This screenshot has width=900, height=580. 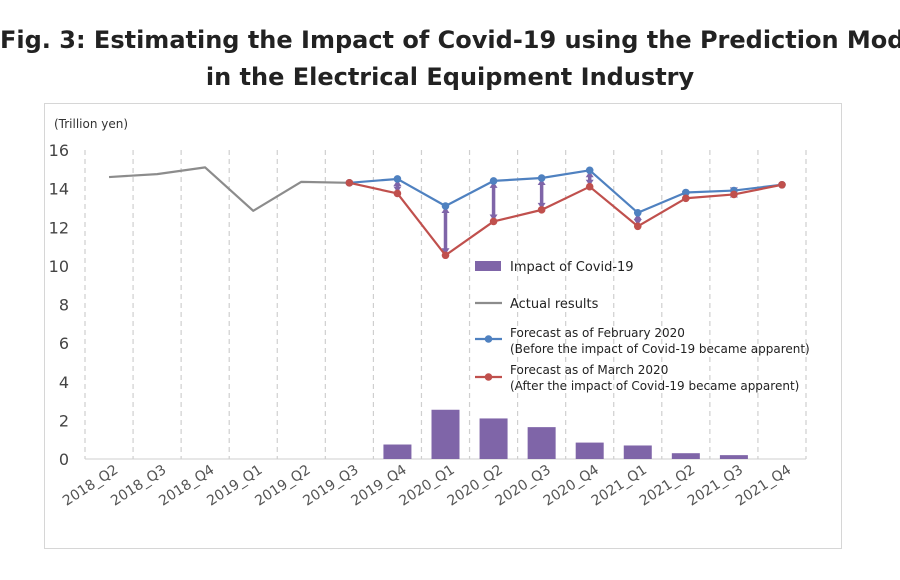 I want to click on legend-label-mar: Forecast as of March 2020, so click(x=589, y=370).